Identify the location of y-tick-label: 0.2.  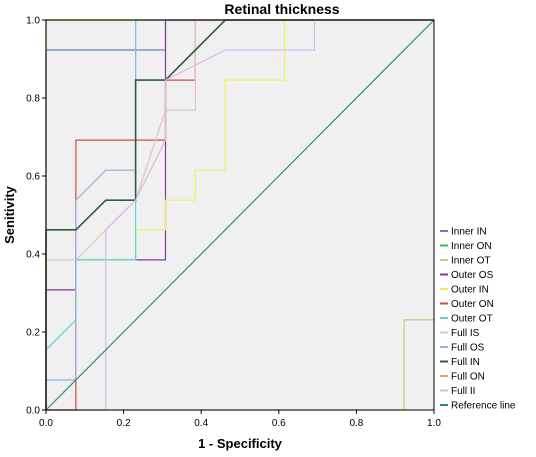
(33, 333).